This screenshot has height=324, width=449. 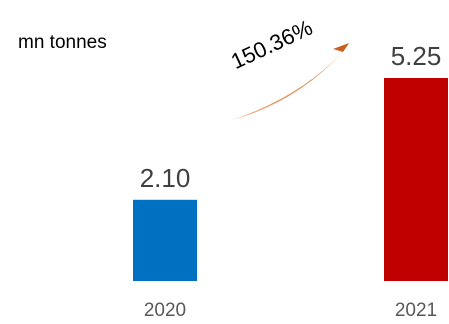 What do you see at coordinates (165, 240) in the screenshot?
I see `bar-2020` at bounding box center [165, 240].